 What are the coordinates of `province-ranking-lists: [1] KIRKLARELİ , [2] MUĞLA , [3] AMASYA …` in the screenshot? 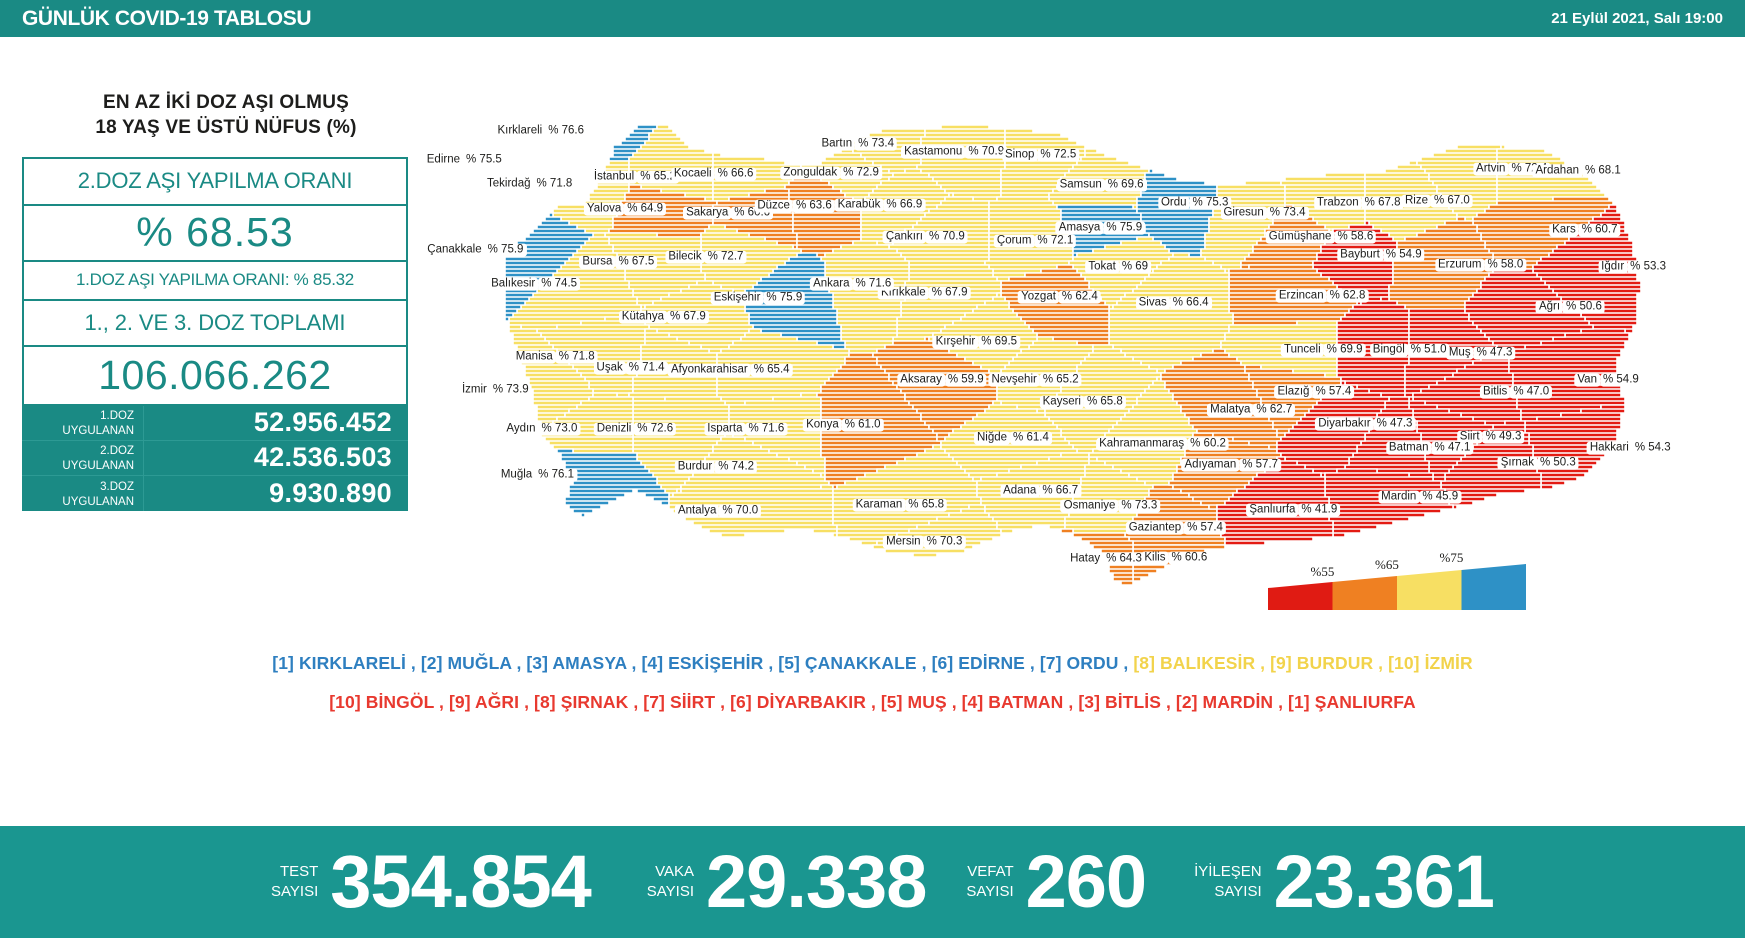 It's located at (872, 683).